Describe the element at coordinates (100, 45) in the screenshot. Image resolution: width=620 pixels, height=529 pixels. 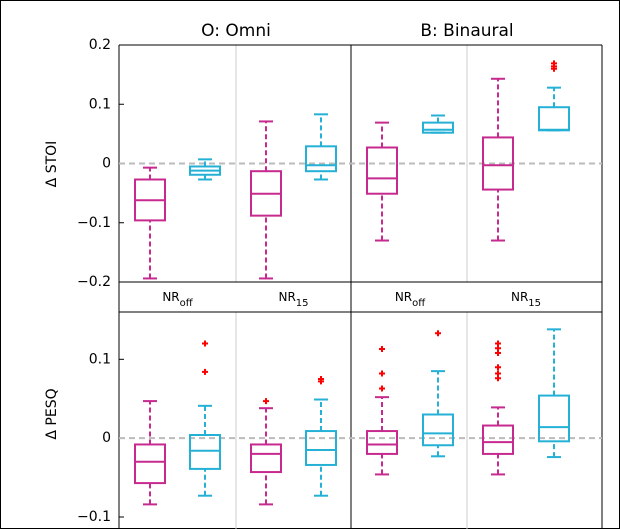
I see `y-tick-label: 0.2` at that location.